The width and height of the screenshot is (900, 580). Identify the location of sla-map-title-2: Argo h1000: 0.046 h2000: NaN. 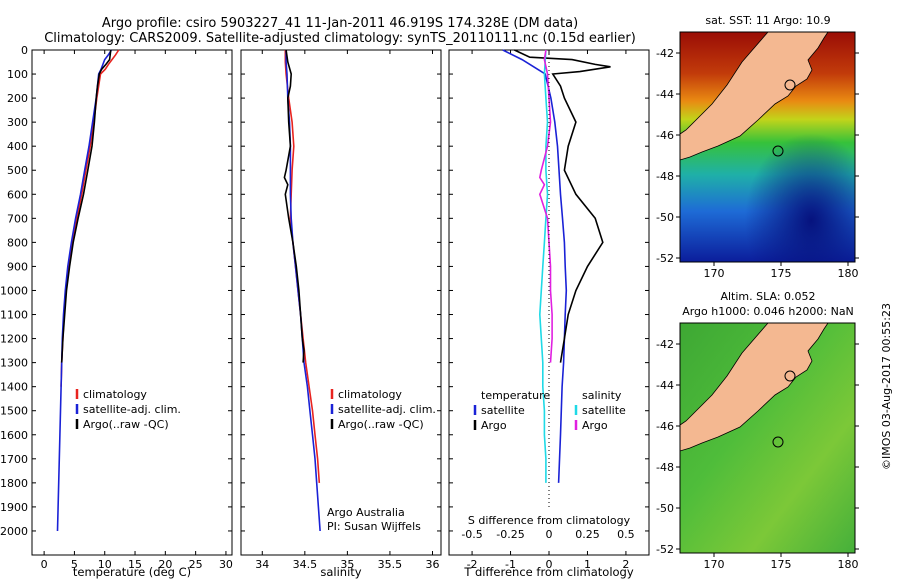
(768, 311).